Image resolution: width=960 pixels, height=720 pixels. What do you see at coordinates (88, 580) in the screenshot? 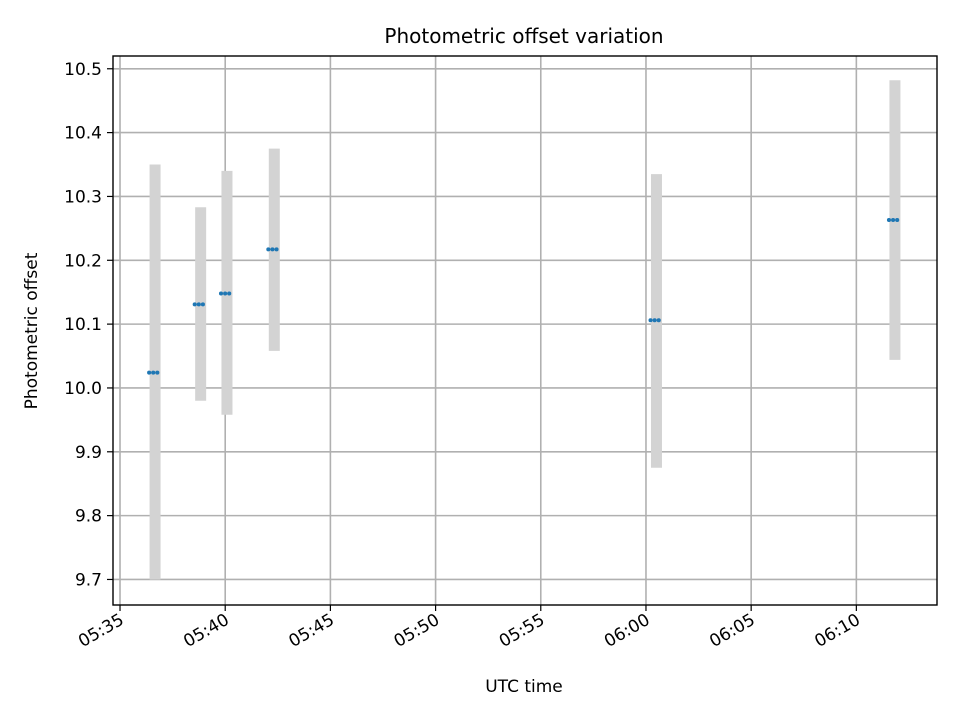
I see `y-tick-label: 9.7` at bounding box center [88, 580].